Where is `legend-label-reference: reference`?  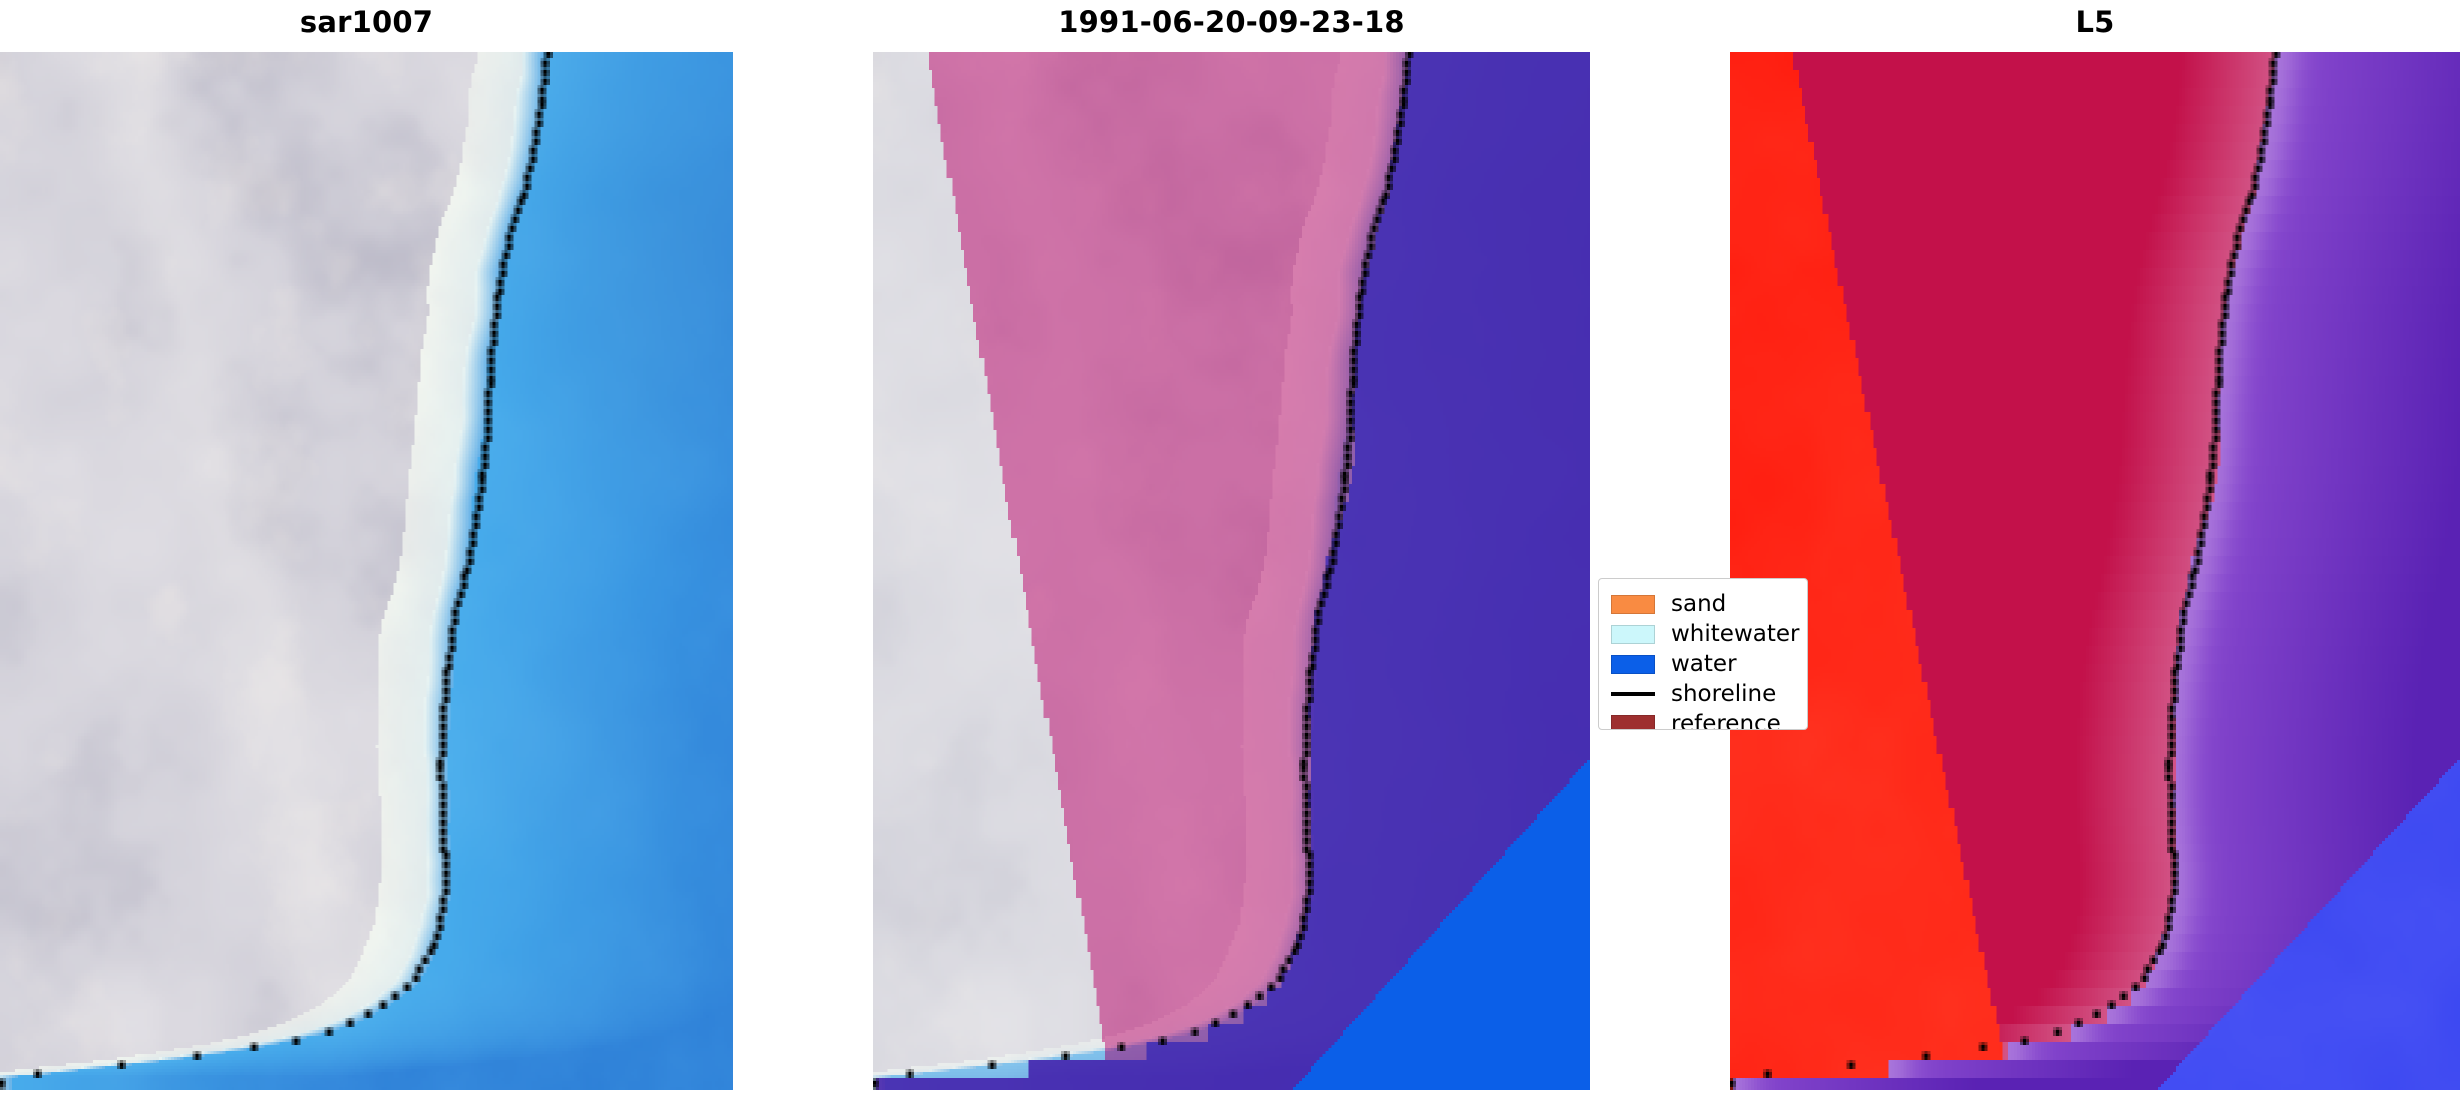
legend-label-reference: reference is located at coordinates (1726, 720).